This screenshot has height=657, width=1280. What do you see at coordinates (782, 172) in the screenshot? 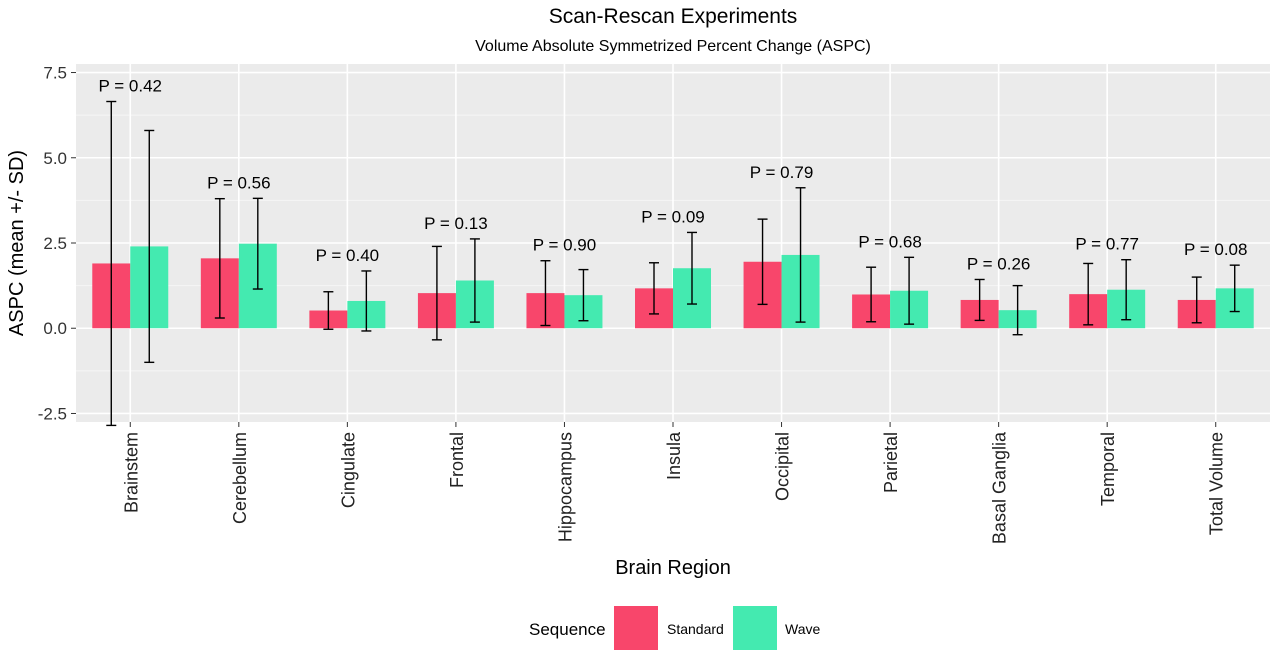
I see `p-value-label: P = 0.79` at bounding box center [782, 172].